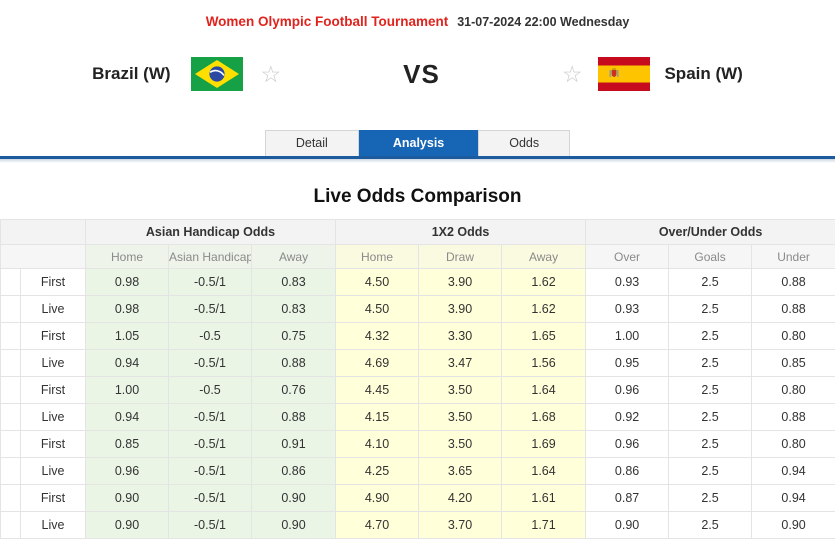 Image resolution: width=835 pixels, height=543 pixels. What do you see at coordinates (417, 161) in the screenshot?
I see `tab-underline-shadow` at bounding box center [417, 161].